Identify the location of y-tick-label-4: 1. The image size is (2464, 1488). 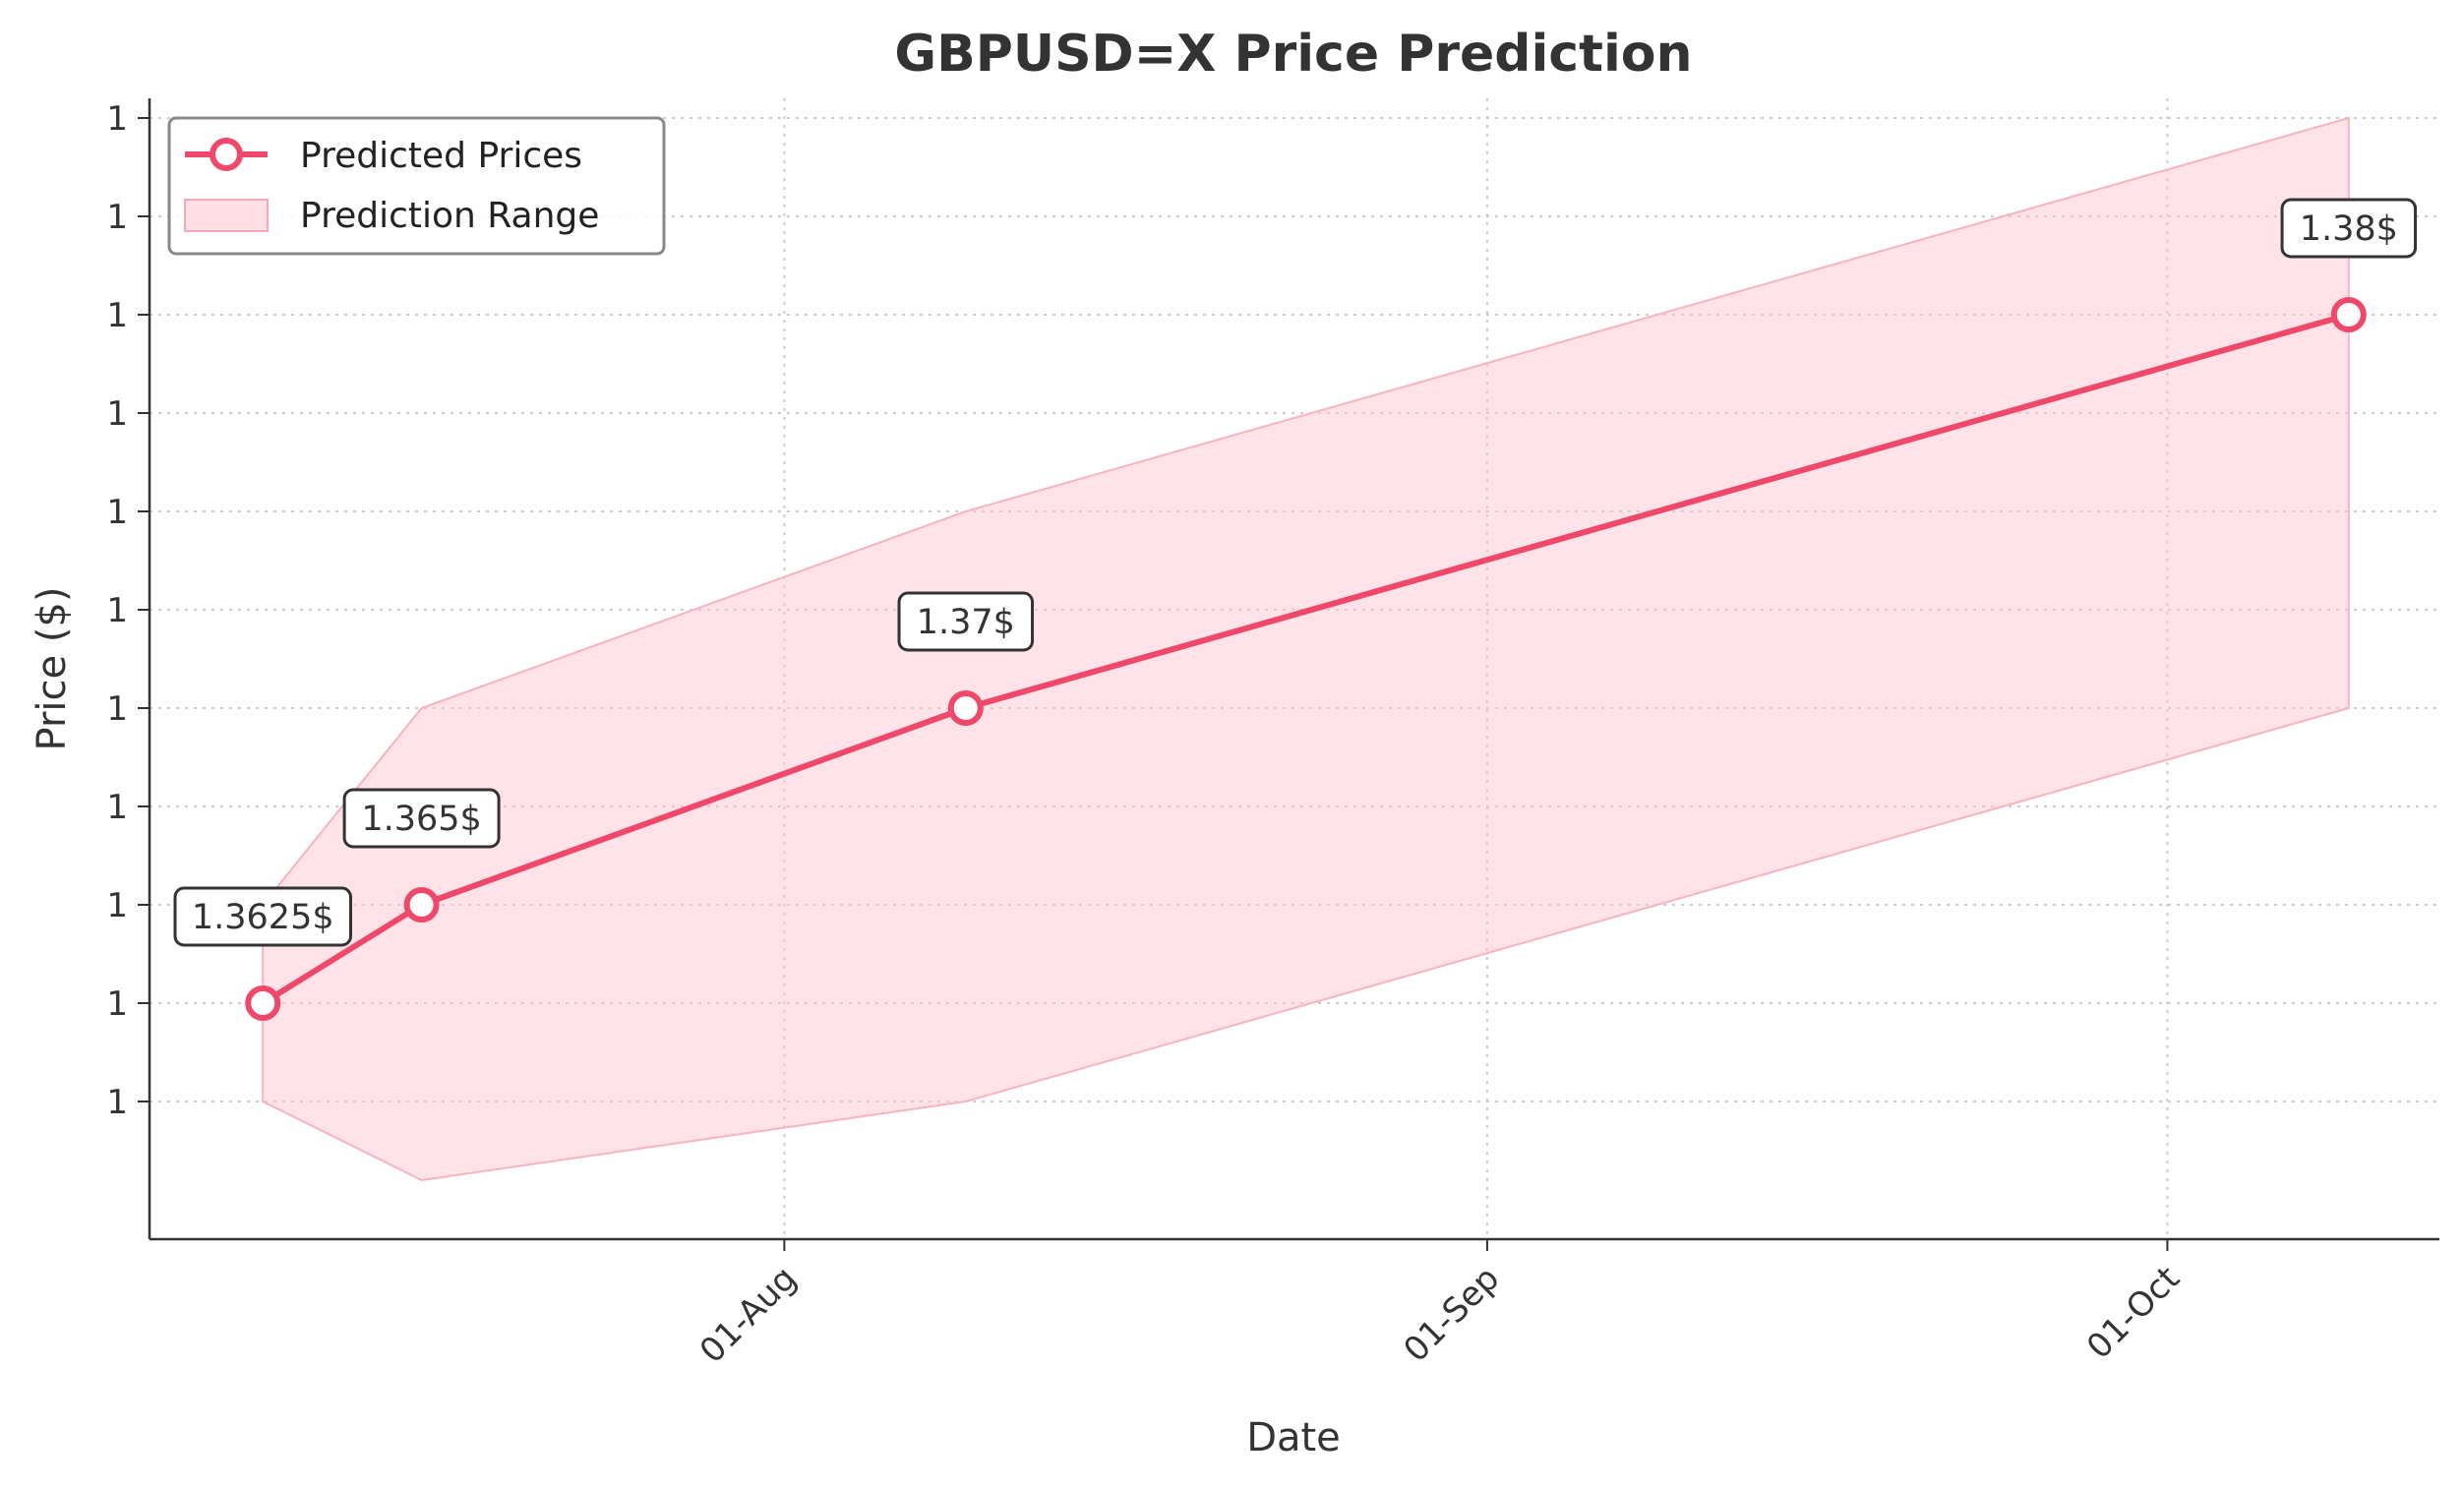
(117, 709).